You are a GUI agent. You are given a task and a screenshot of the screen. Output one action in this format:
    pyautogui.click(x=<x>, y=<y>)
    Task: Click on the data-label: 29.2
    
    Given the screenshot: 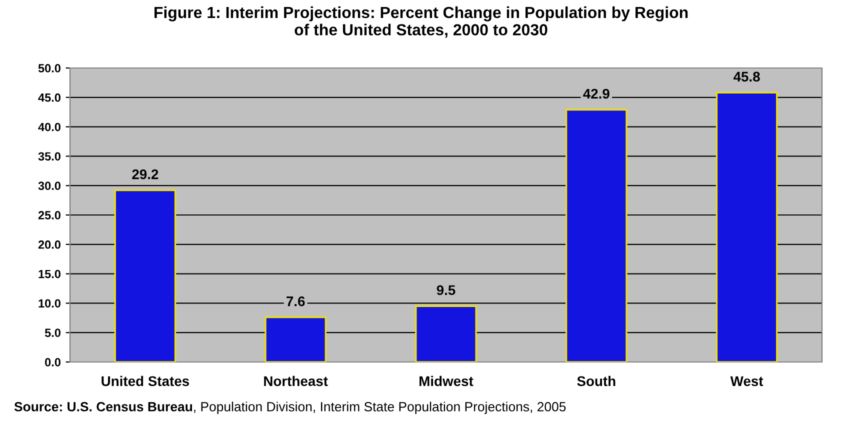 What is the action you would take?
    pyautogui.click(x=145, y=174)
    